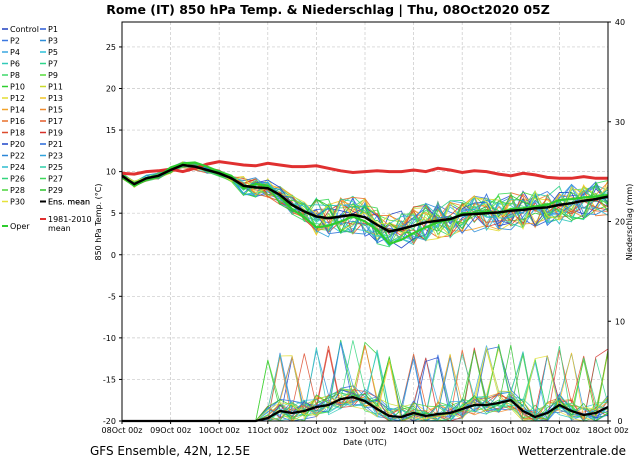 The width and height of the screenshot is (640, 467). I want to click on y-right-tick-label: 40, so click(620, 22).